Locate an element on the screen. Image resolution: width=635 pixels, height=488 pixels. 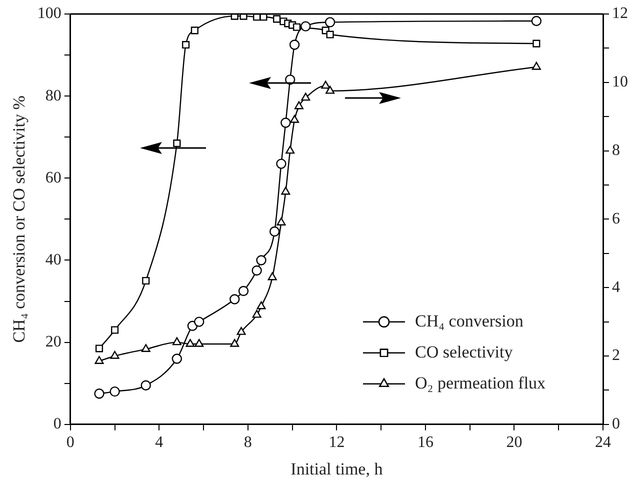
y2-tick-label: 10 is located at coordinates (620, 82).